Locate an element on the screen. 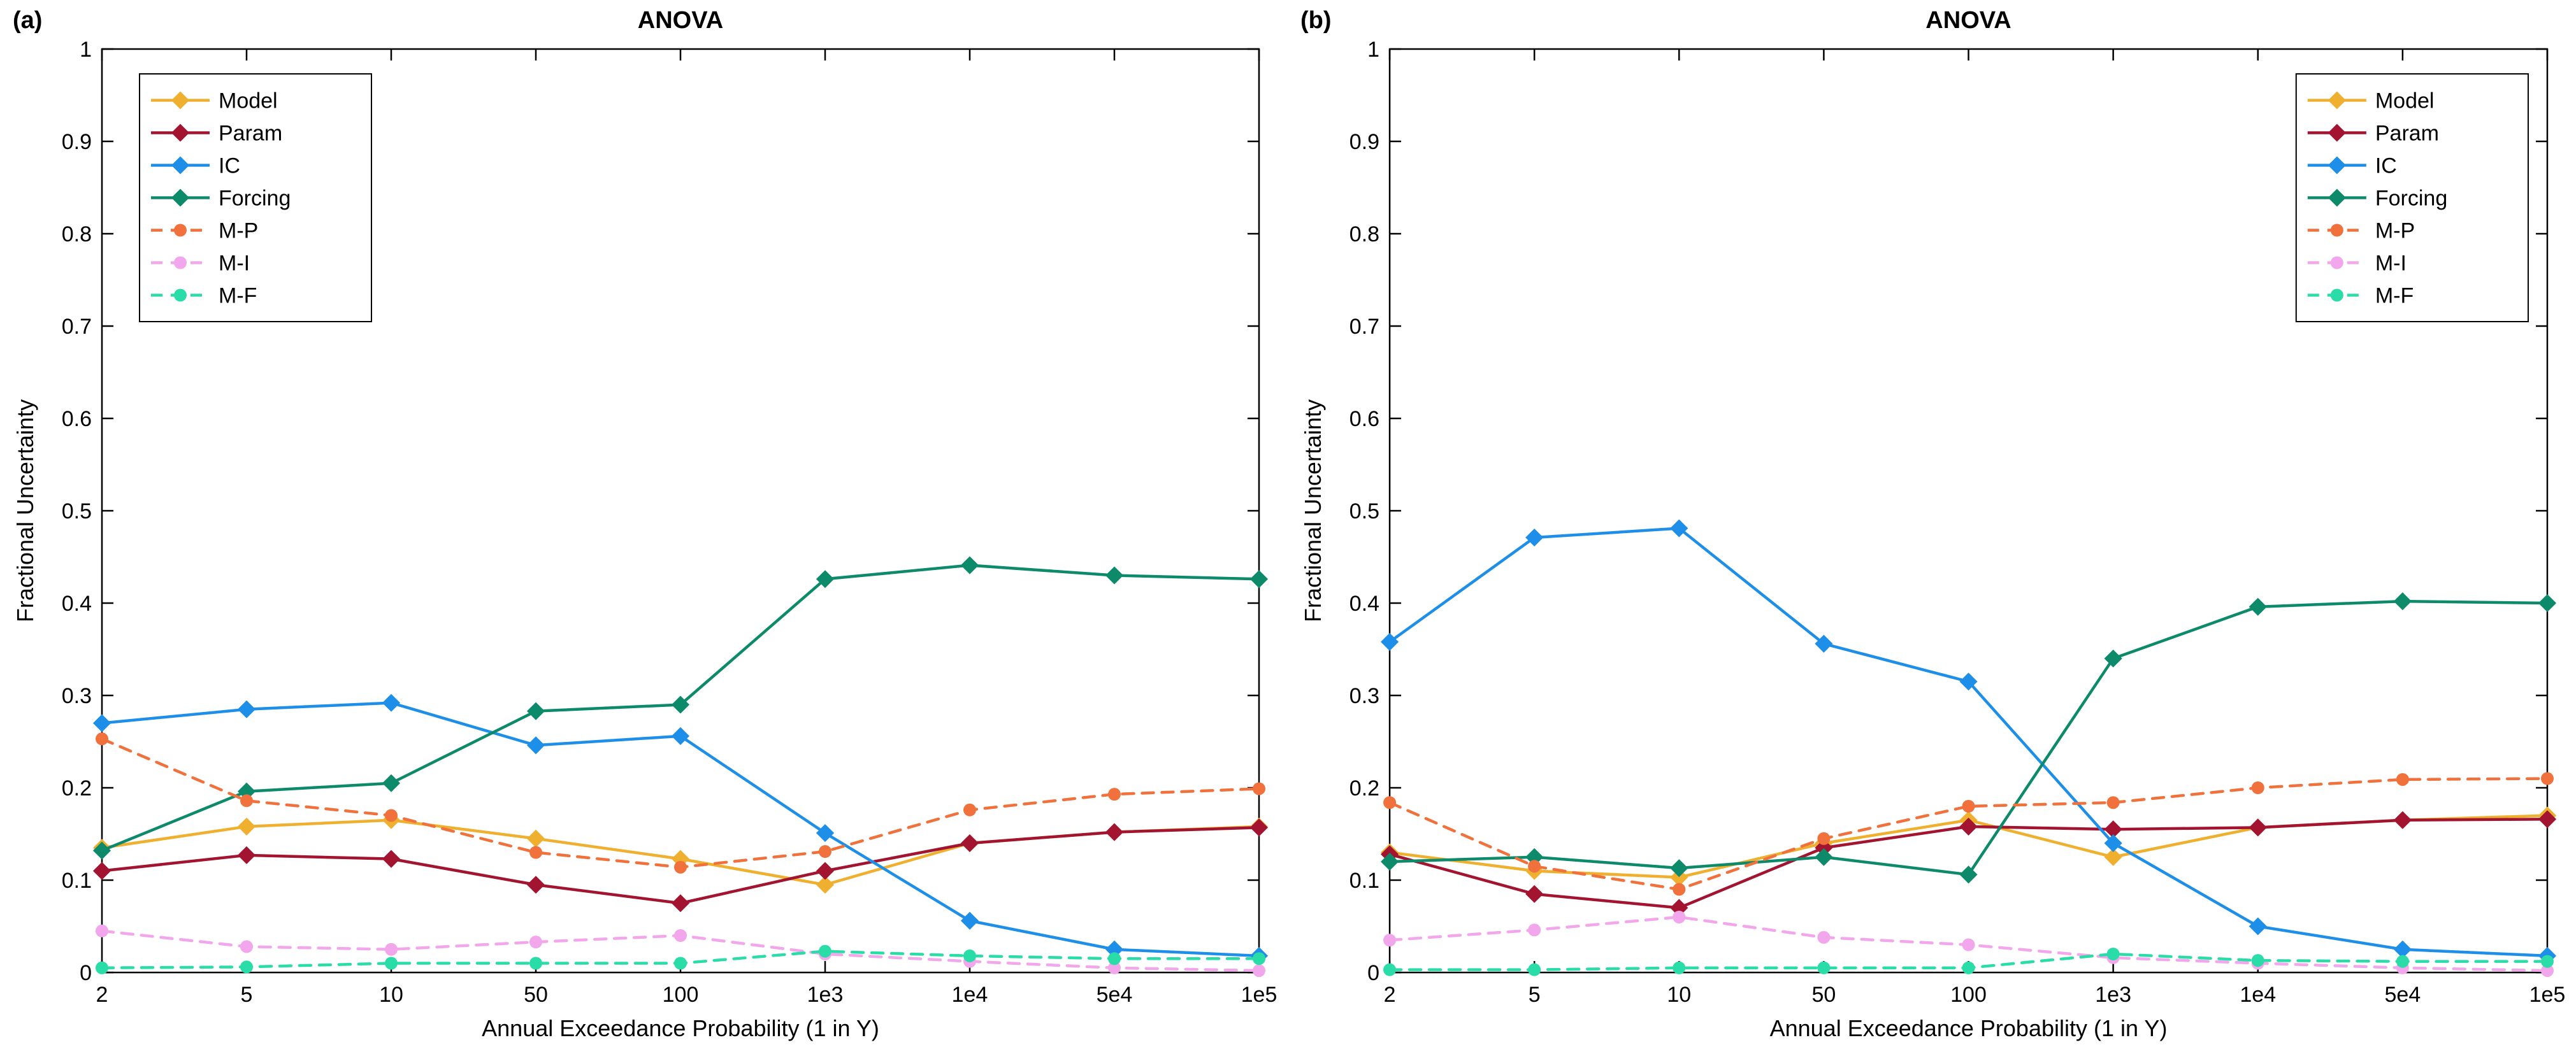 This screenshot has width=2576, height=1054. series-line-M-P is located at coordinates (1969, 834).